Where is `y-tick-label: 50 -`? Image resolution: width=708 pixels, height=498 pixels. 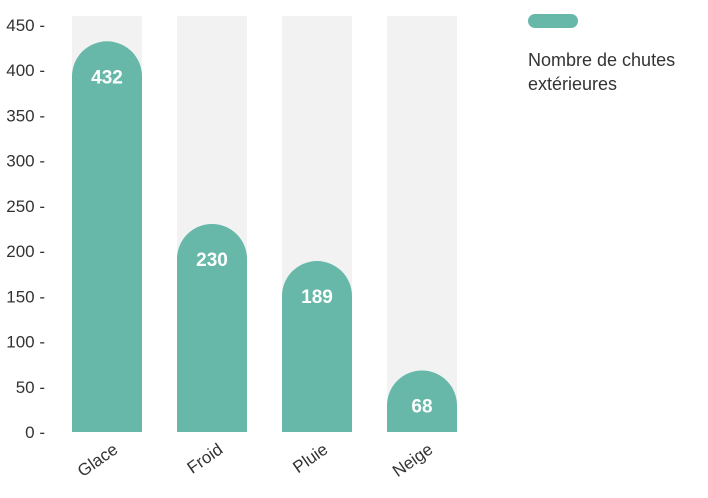
y-tick-label: 50 - is located at coordinates (30, 387).